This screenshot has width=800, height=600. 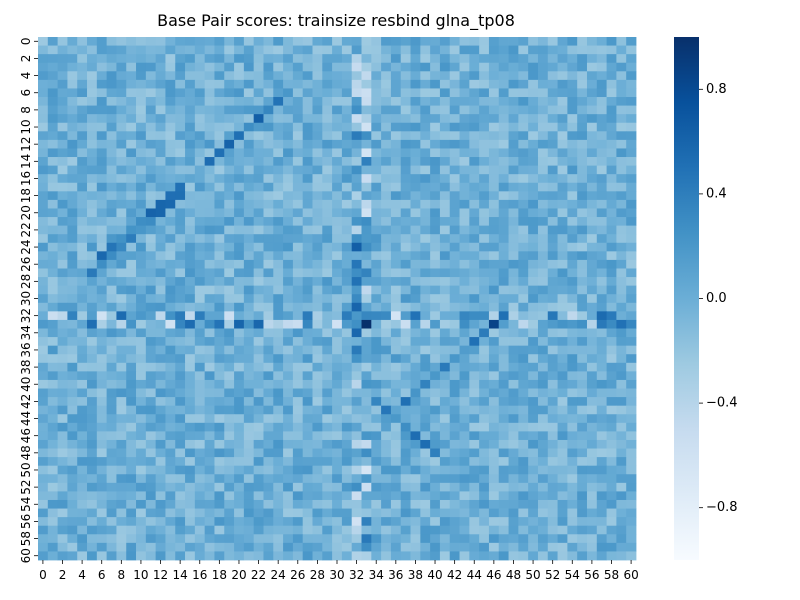 What do you see at coordinates (26, 538) in the screenshot?
I see `y-tick-label: 58` at bounding box center [26, 538].